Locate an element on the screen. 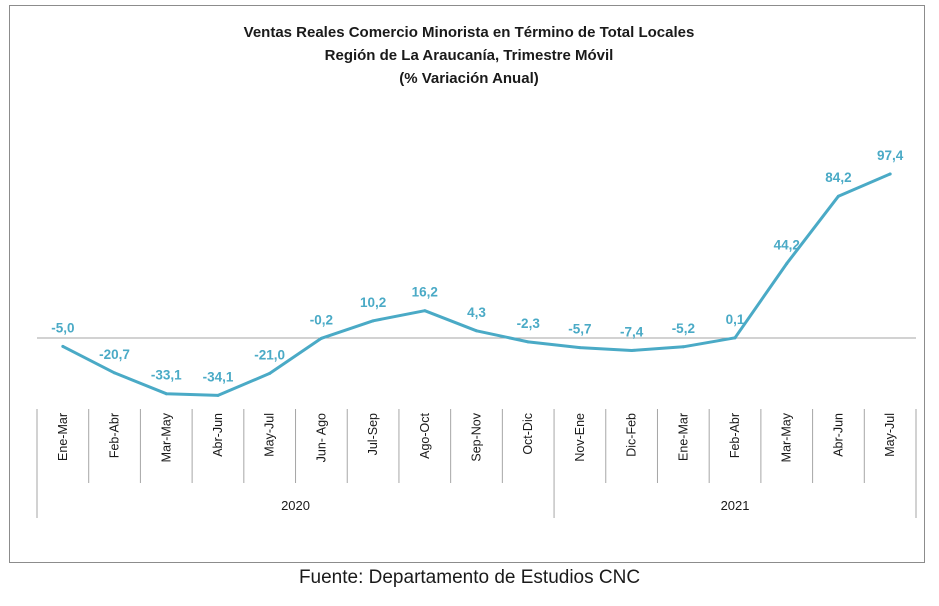 This screenshot has height=606, width=939. data-label: -5,2 is located at coordinates (683, 328).